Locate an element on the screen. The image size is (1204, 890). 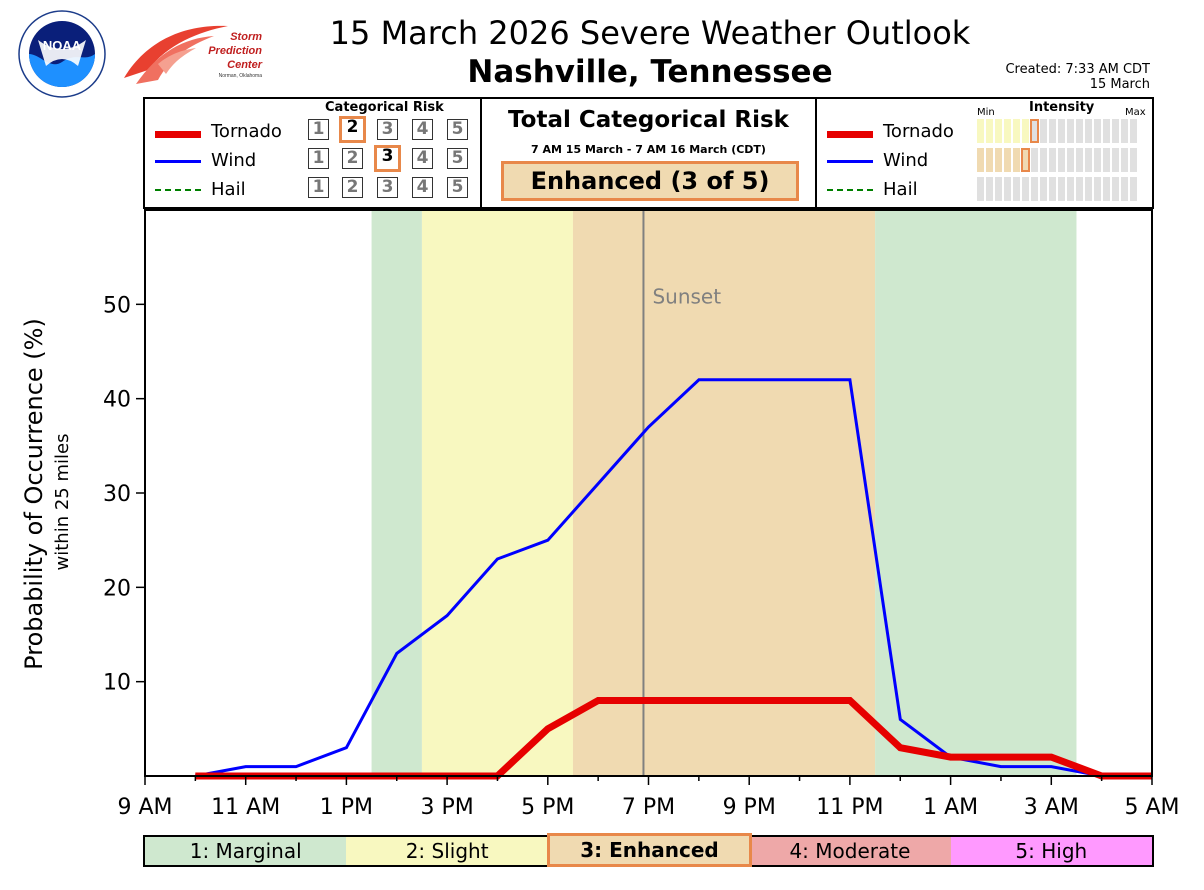
hail-risk-level-5: 5 is located at coordinates (457, 187).